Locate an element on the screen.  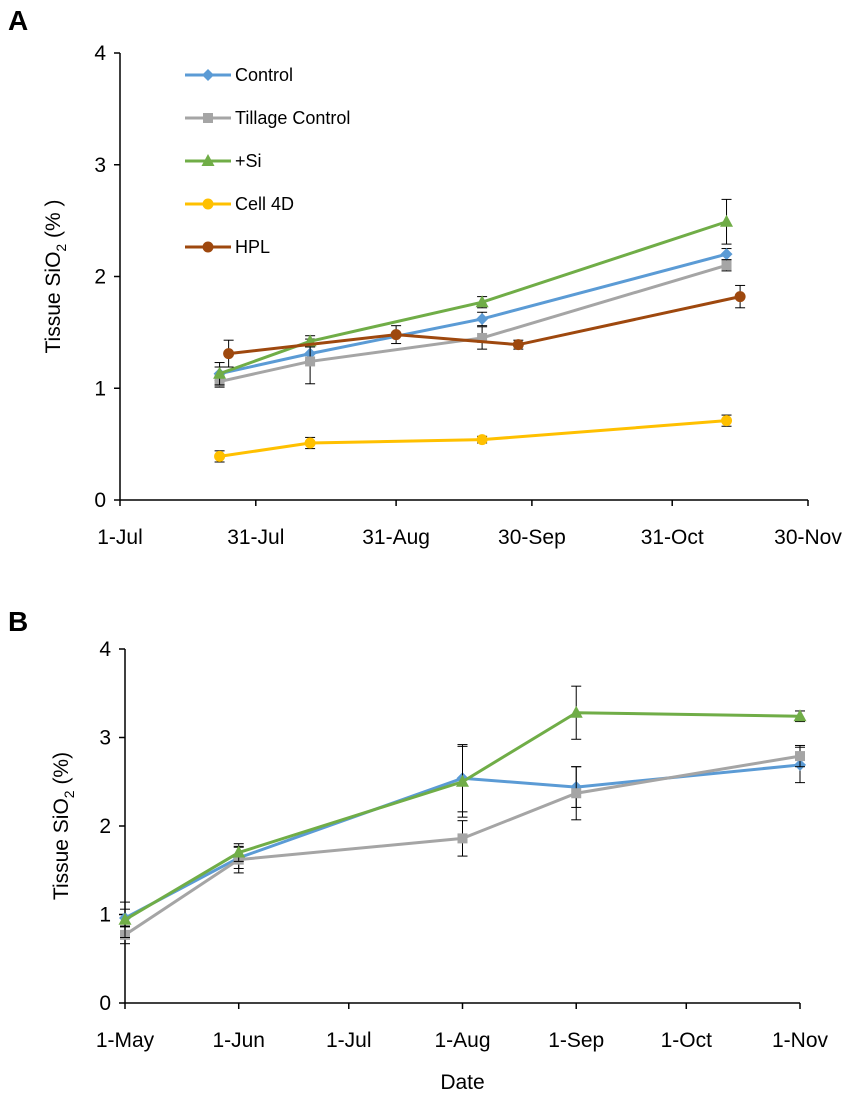
x-tick-label-a: 31-Jul is located at coordinates (255, 537).